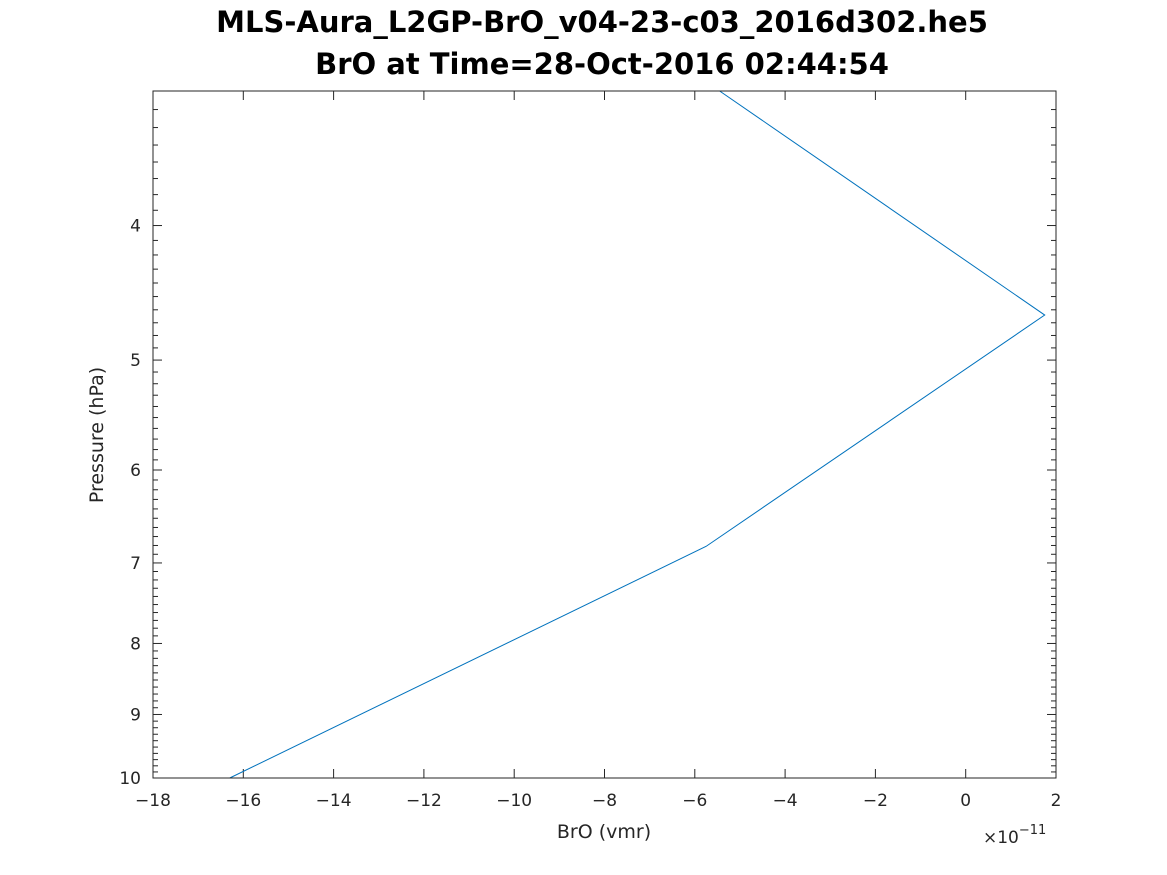 The image size is (1167, 875). Describe the element at coordinates (604, 832) in the screenshot. I see `x-axis-label: BrO (vmr)` at that location.